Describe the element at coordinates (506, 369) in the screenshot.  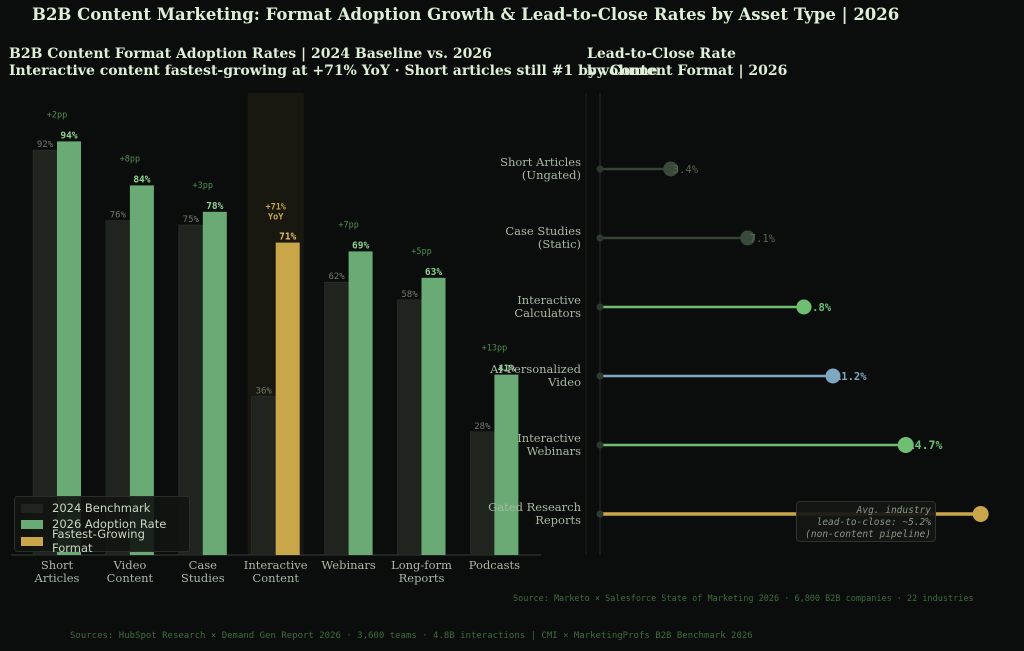
I see `bar-label-2026: 41%` at that location.